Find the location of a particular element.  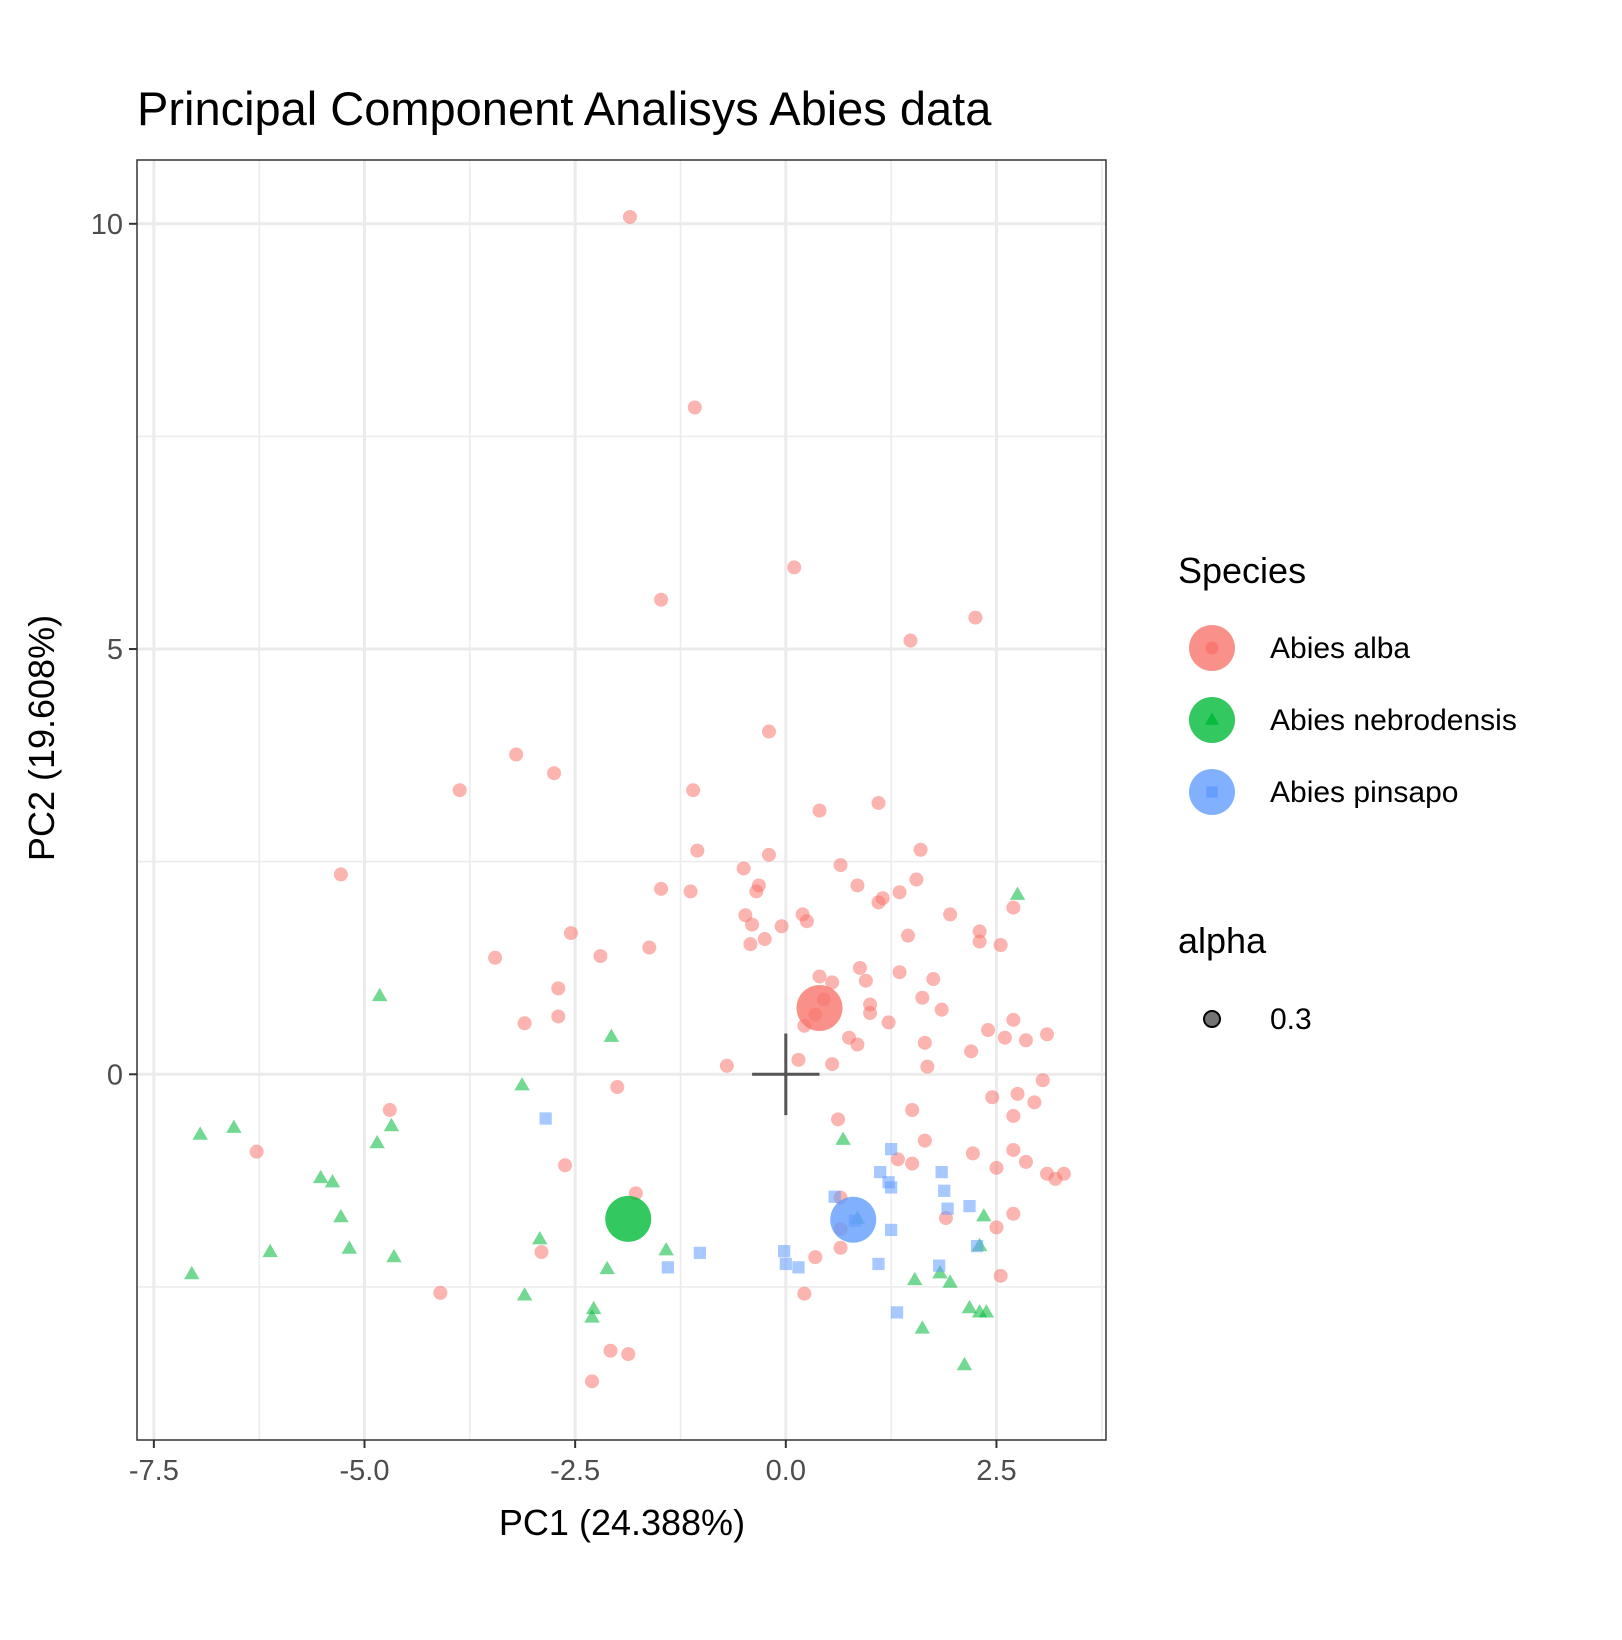

legend-key-abies-pinsapo-point is located at coordinates (1212, 792).